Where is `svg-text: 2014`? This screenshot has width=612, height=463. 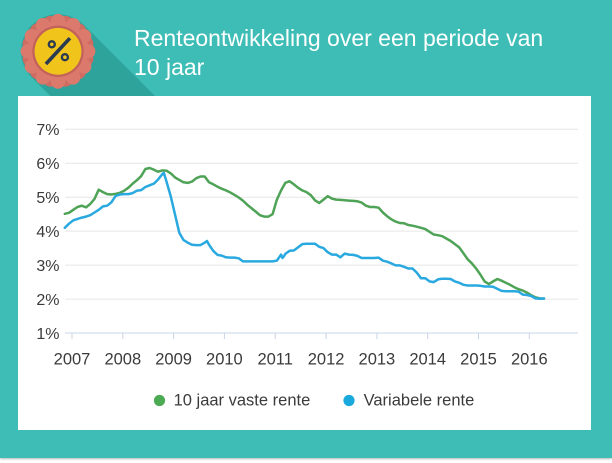
svg-text: 2014 is located at coordinates (427, 360).